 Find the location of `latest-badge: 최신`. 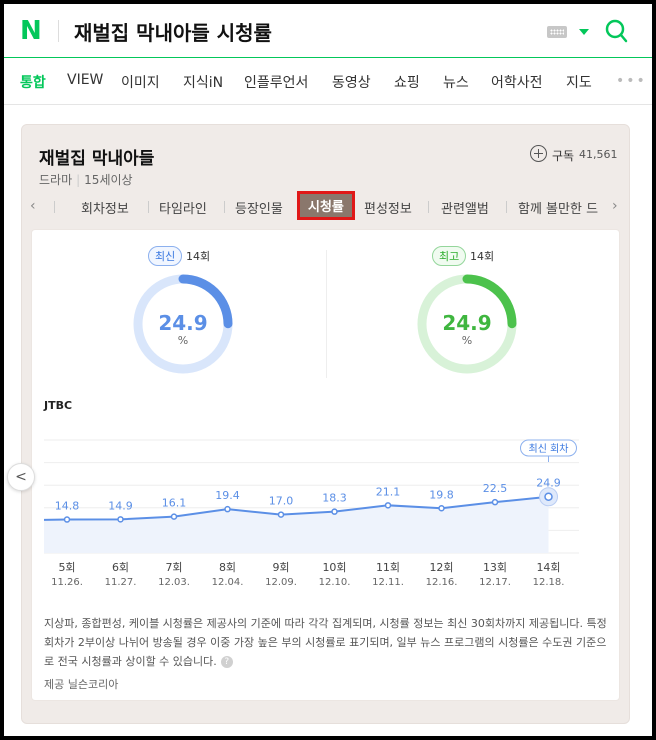

latest-badge: 최신 is located at coordinates (165, 256).